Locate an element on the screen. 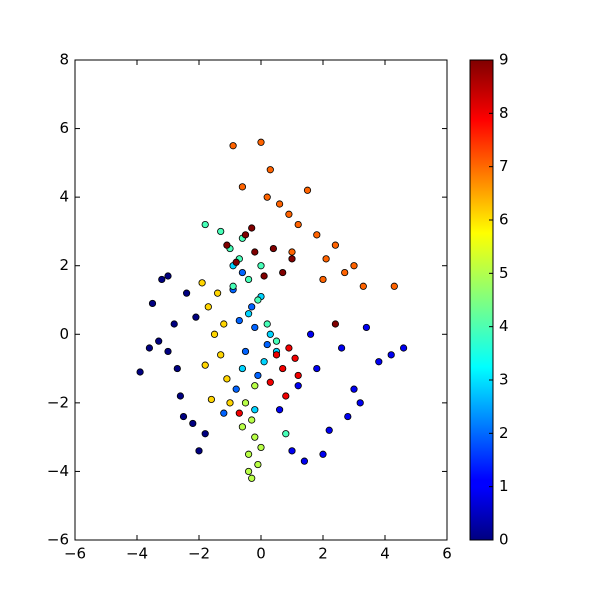  x-tick-label: −6 is located at coordinates (75, 554).